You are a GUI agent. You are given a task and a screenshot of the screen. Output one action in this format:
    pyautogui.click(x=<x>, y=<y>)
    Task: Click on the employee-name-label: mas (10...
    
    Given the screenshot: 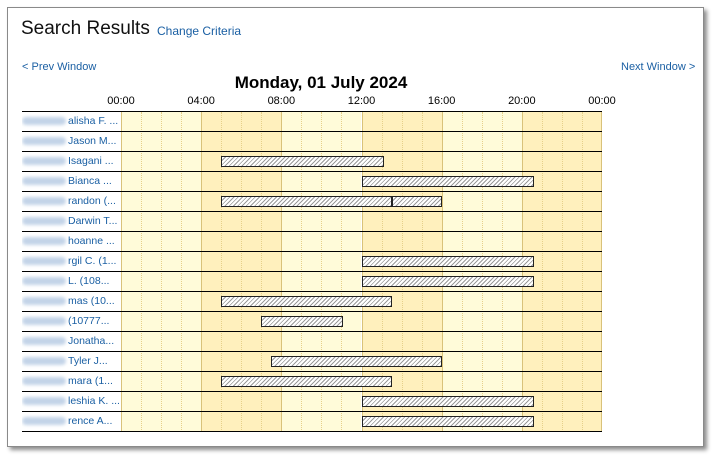 What is the action you would take?
    pyautogui.click(x=91, y=301)
    